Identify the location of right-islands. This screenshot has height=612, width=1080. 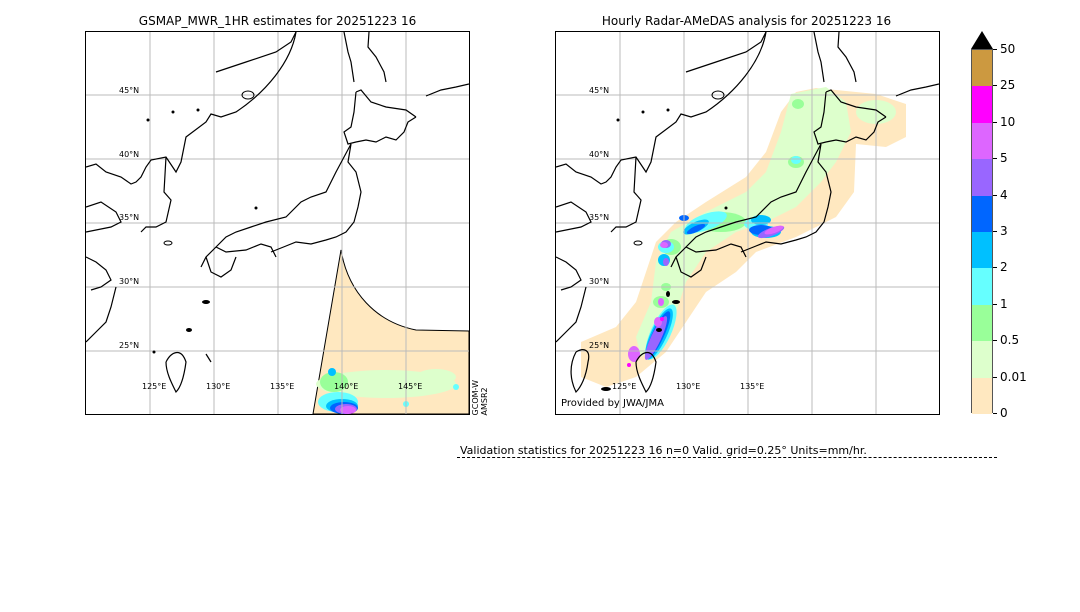
(664, 240).